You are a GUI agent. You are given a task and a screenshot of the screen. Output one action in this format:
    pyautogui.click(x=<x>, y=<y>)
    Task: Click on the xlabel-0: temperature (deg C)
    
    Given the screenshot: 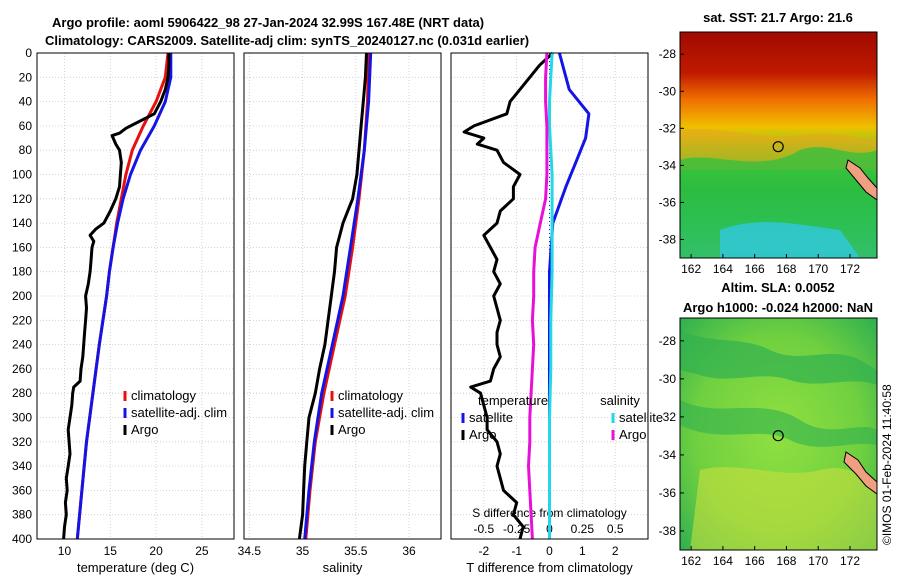 What is the action you would take?
    pyautogui.click(x=135, y=567)
    